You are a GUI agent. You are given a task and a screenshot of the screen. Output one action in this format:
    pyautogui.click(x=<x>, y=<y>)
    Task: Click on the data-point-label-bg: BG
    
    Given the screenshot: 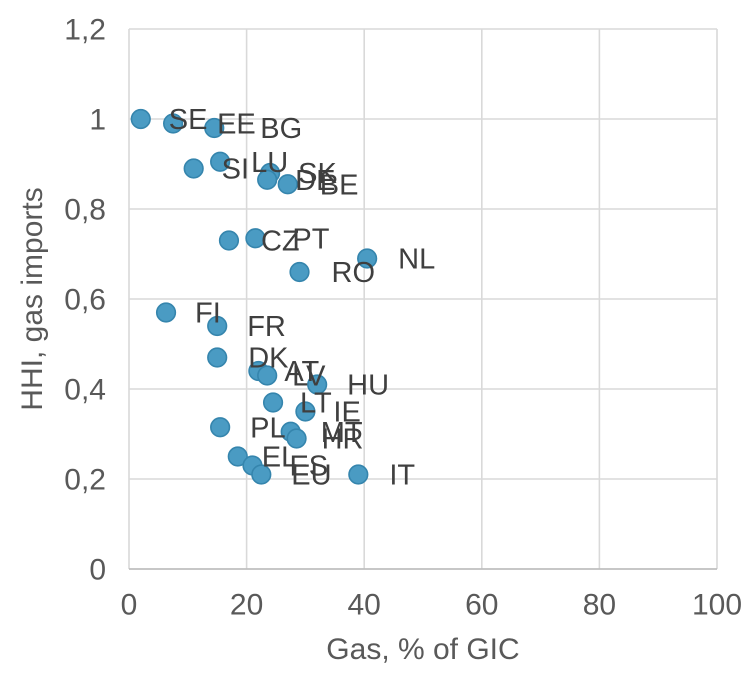 What is the action you would take?
    pyautogui.click(x=281, y=129)
    